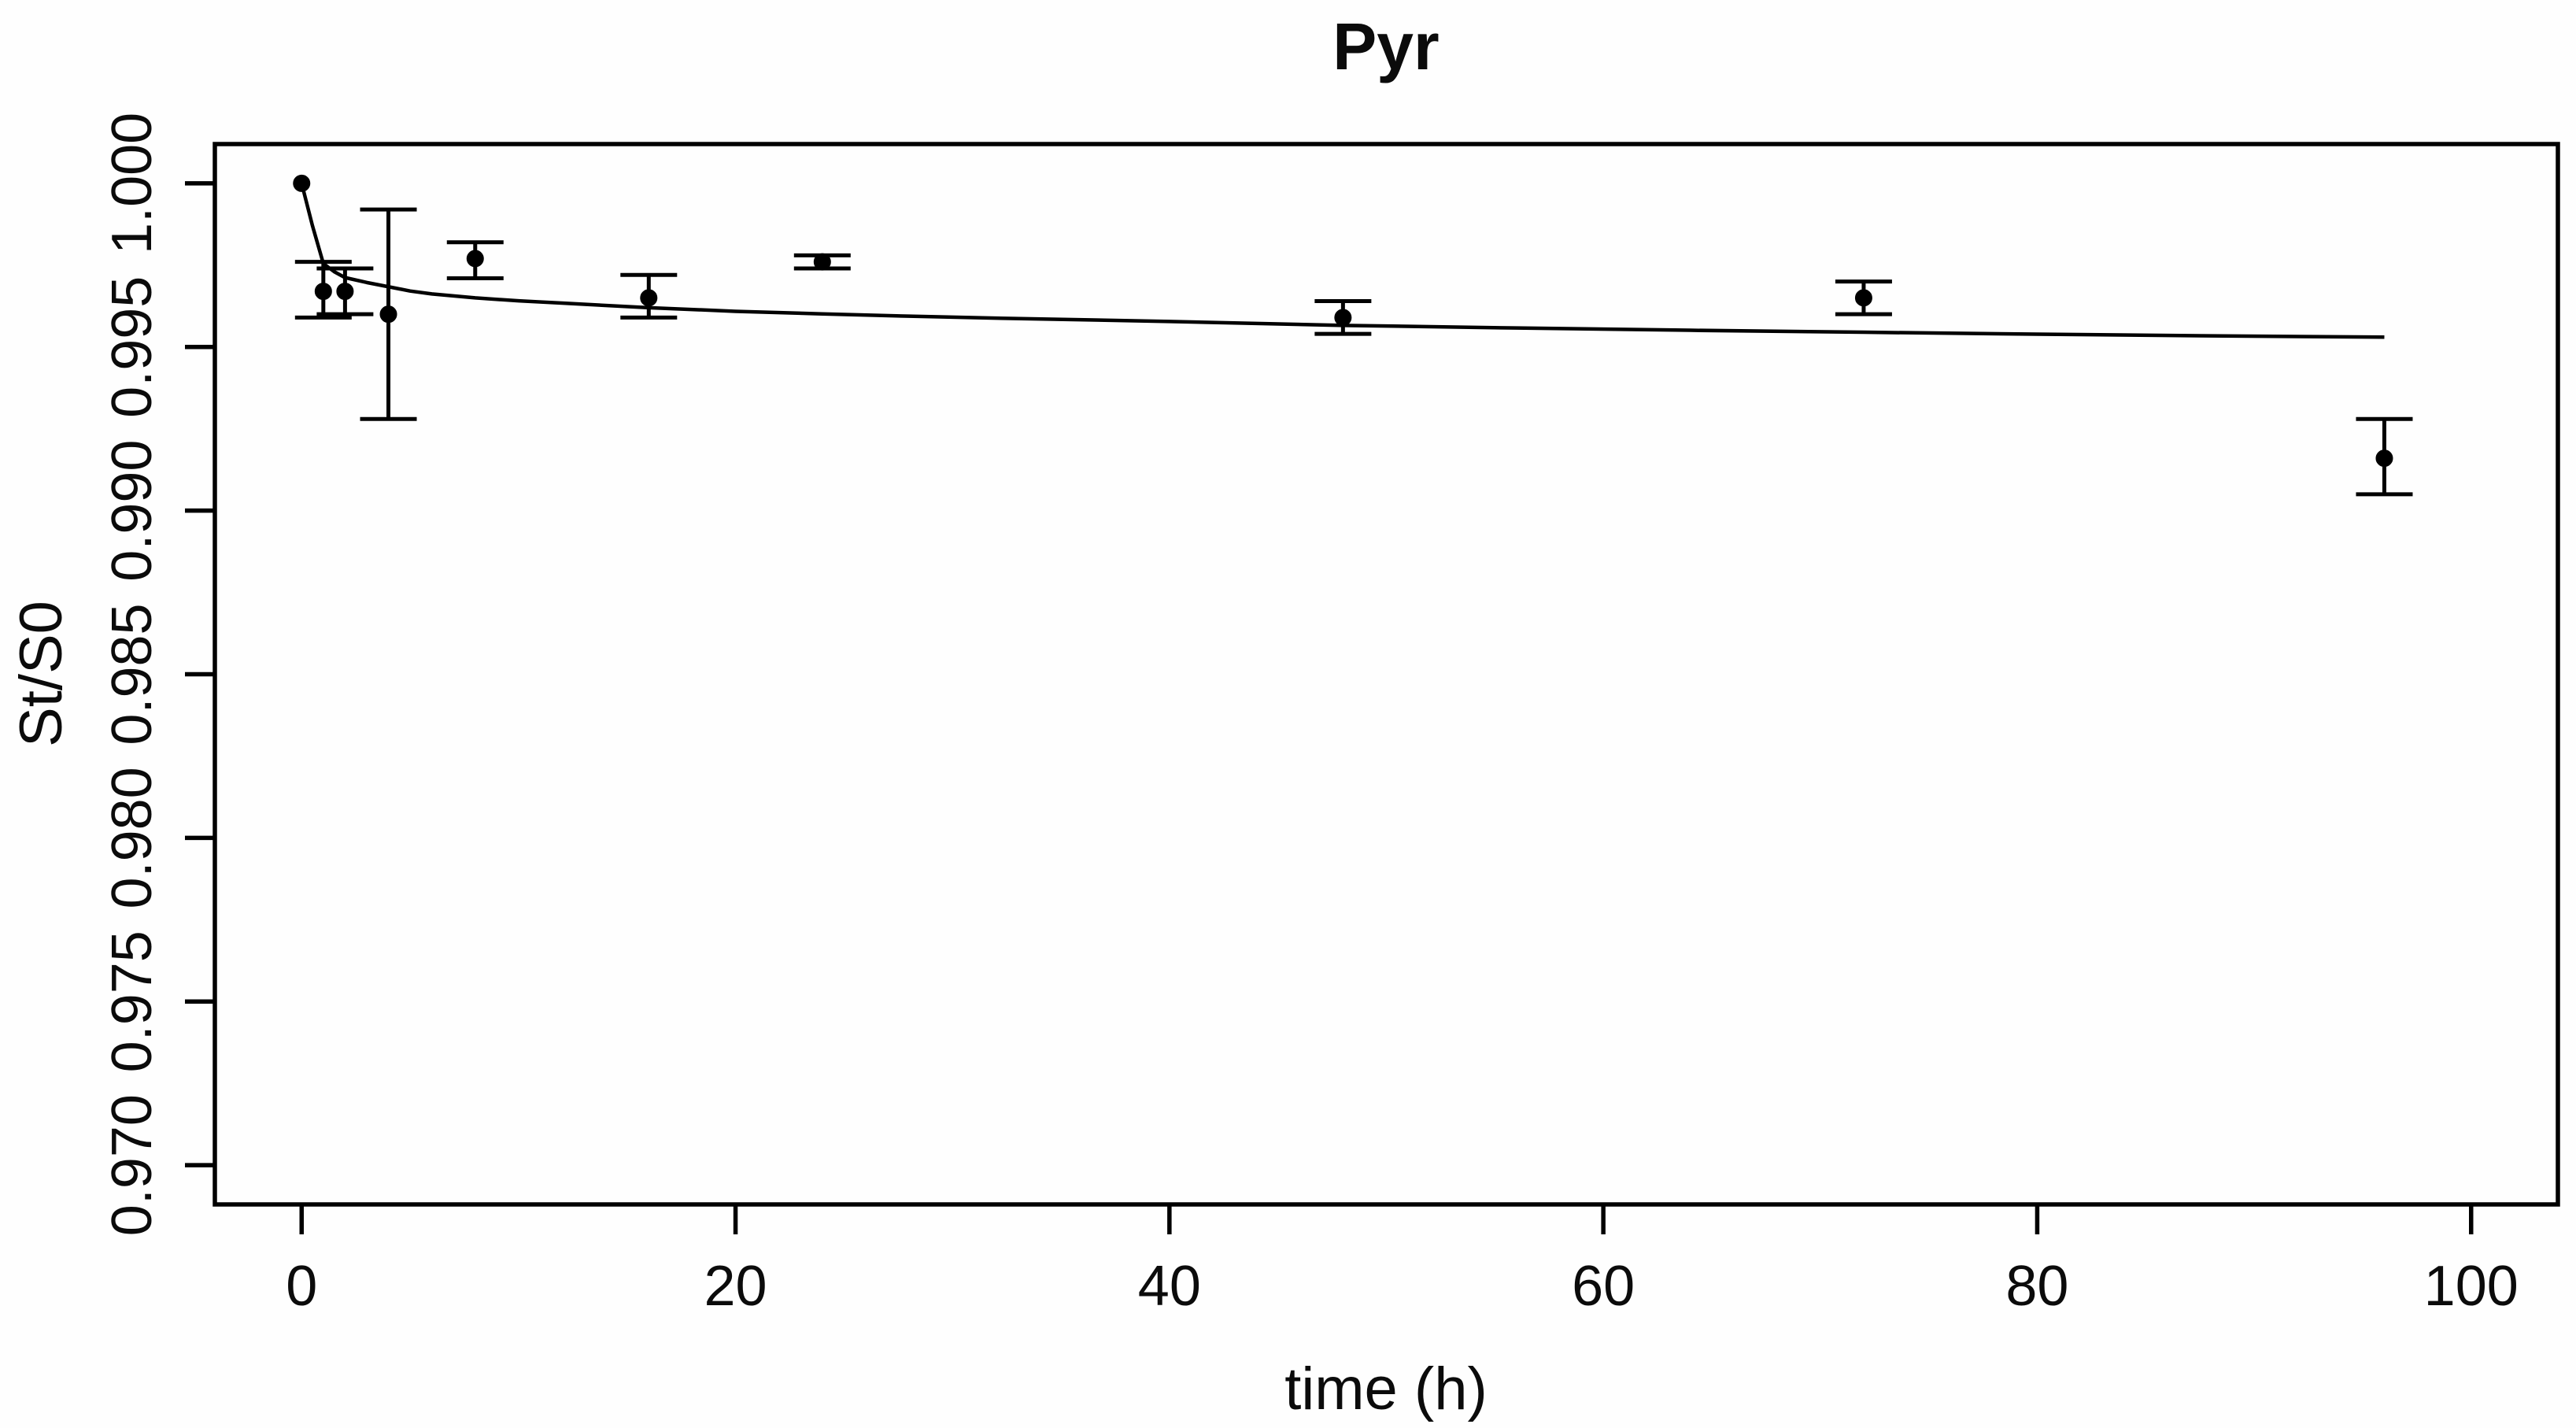 The width and height of the screenshot is (2576, 1428). What do you see at coordinates (132, 183) in the screenshot?
I see `y-tick-label: 1.000` at bounding box center [132, 183].